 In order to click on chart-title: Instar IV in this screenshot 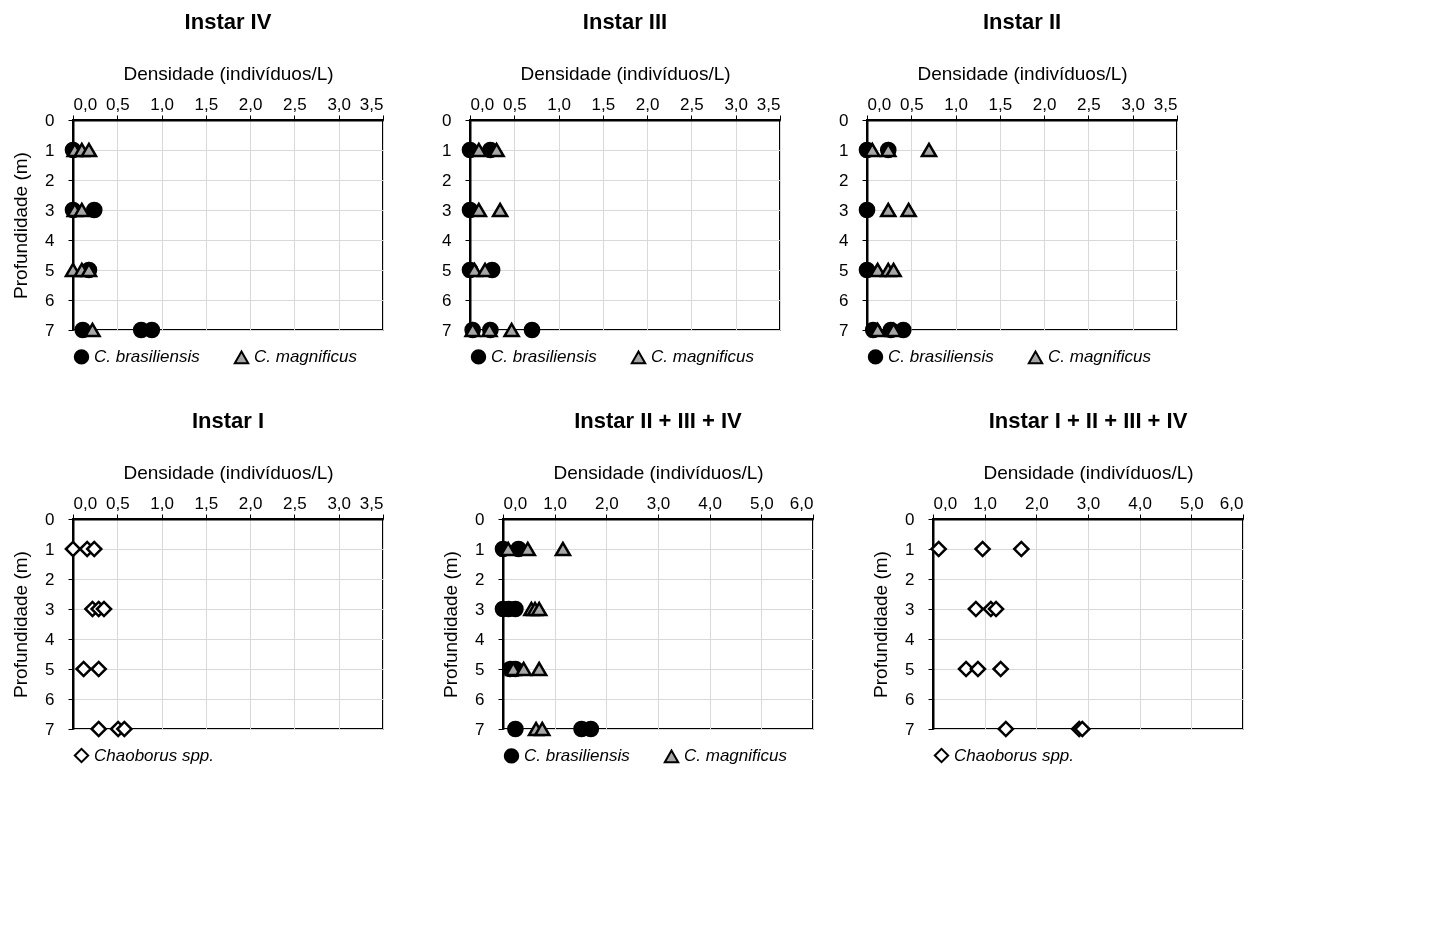, I will do `click(228, 21)`.